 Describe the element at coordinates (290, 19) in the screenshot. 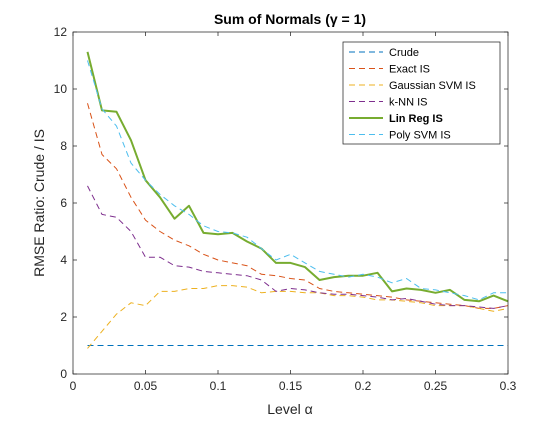

I see `chart-title: Sum of Normals (γ = 1)` at that location.